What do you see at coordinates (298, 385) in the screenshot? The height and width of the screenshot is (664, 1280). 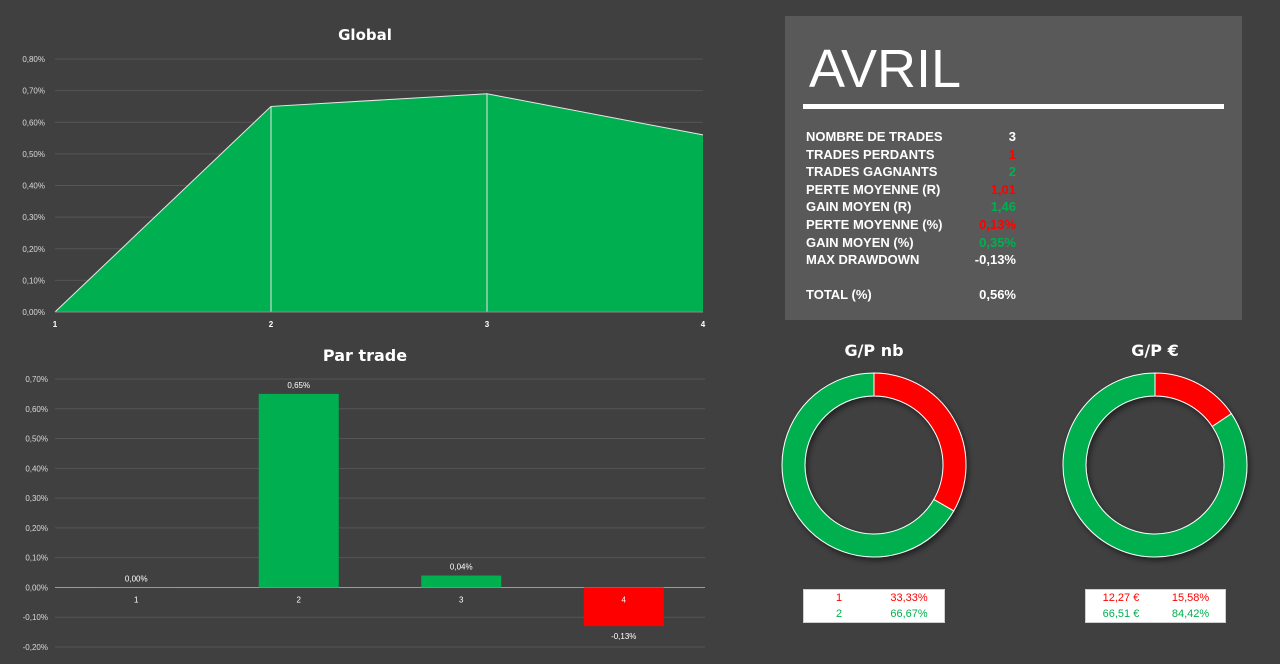 I see `bar-data-label: 0,65%` at bounding box center [298, 385].